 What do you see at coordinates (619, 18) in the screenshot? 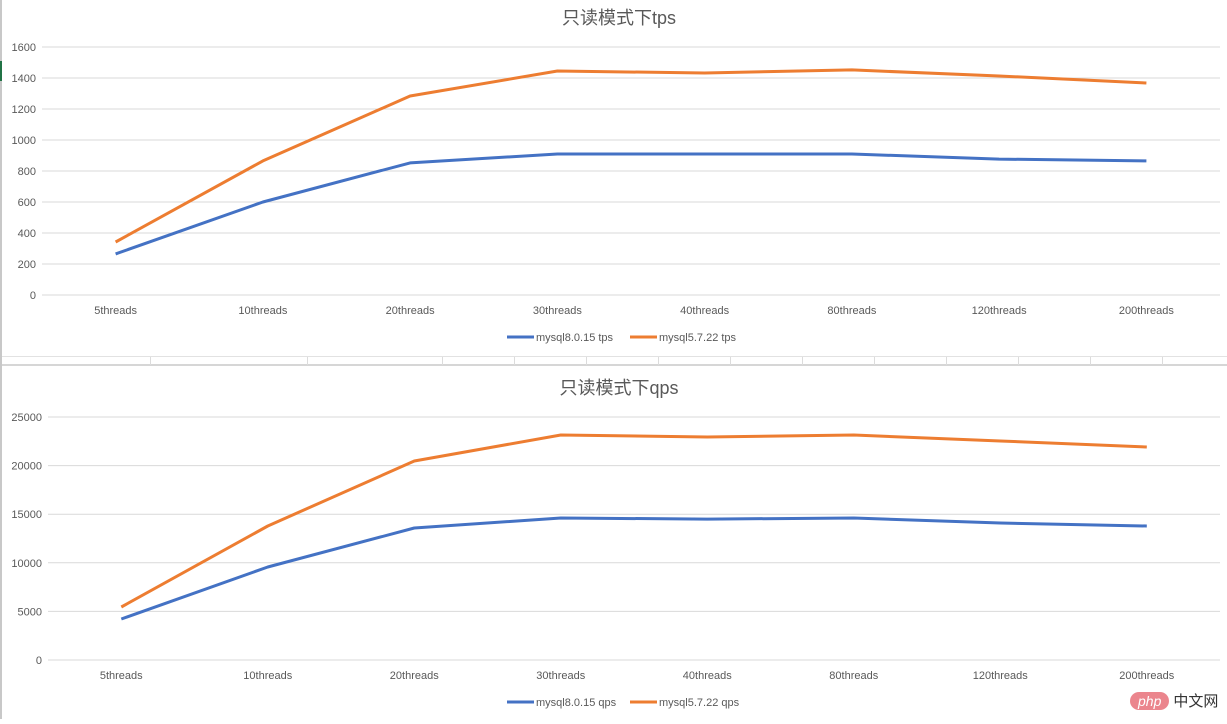
I see `chart-title: 只读模式下tps` at bounding box center [619, 18].